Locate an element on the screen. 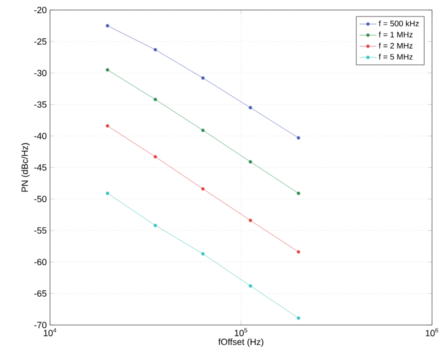 Image resolution: width=443 pixels, height=357 pixels. x-tick-label: 10$^{4}$ is located at coordinates (50, 332).